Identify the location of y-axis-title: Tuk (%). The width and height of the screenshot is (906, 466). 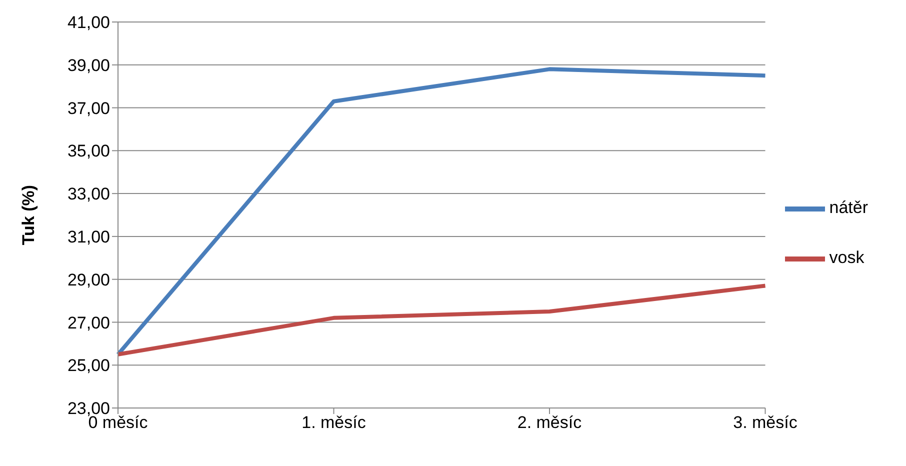
(28, 215).